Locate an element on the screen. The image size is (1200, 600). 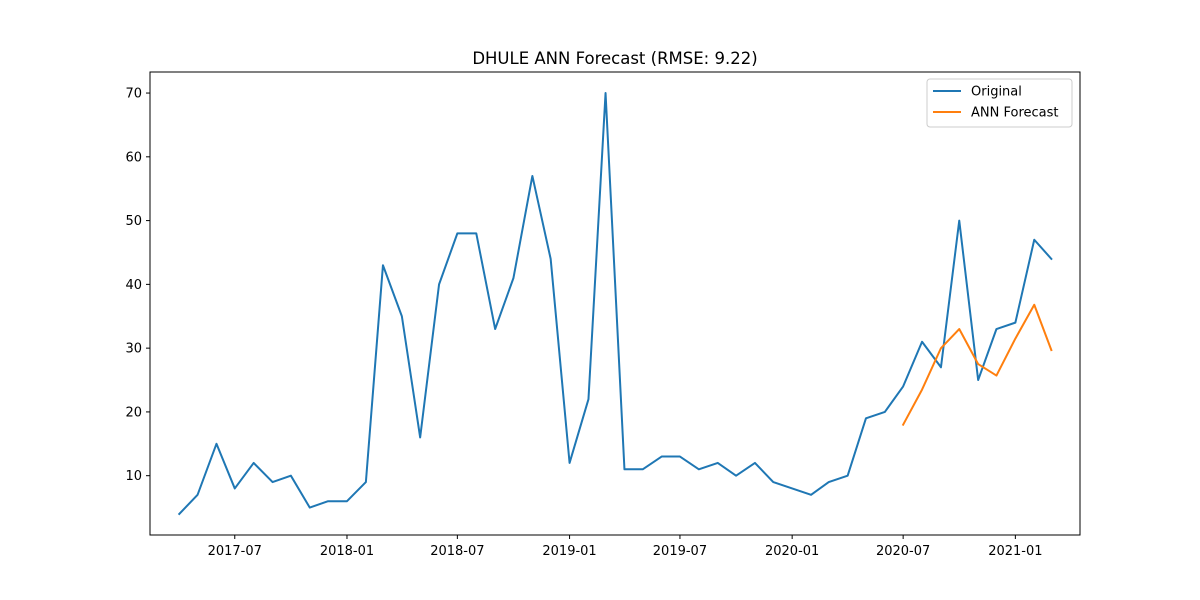
x-tick-label: 2017-07 is located at coordinates (235, 551).